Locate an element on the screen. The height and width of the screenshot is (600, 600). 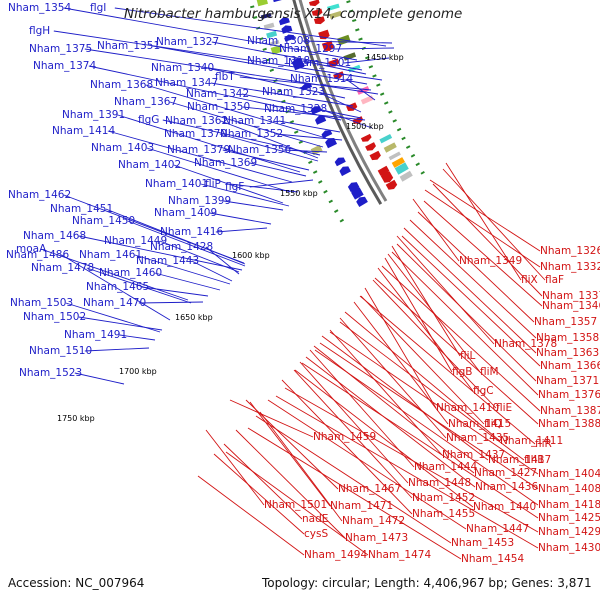
forward-gene-label: Nham_1350 is located at coordinates (218, 107).